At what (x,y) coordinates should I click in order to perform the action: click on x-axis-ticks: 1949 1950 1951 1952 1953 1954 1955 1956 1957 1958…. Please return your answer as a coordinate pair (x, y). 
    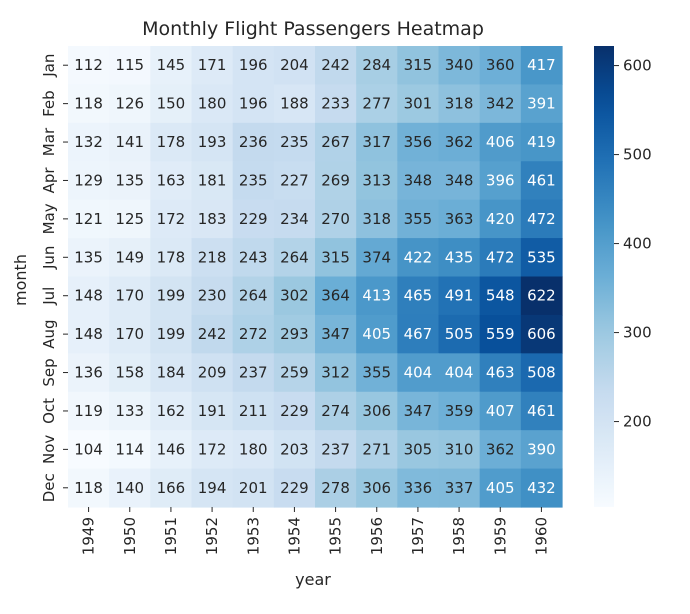
    Looking at the image, I should click on (315, 531).